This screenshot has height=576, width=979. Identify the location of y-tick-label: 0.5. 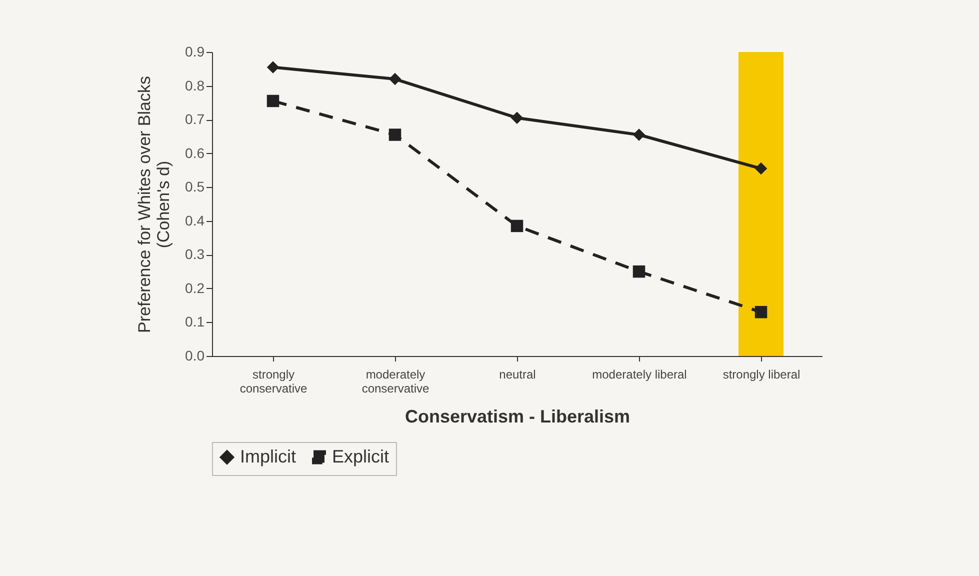
(195, 186).